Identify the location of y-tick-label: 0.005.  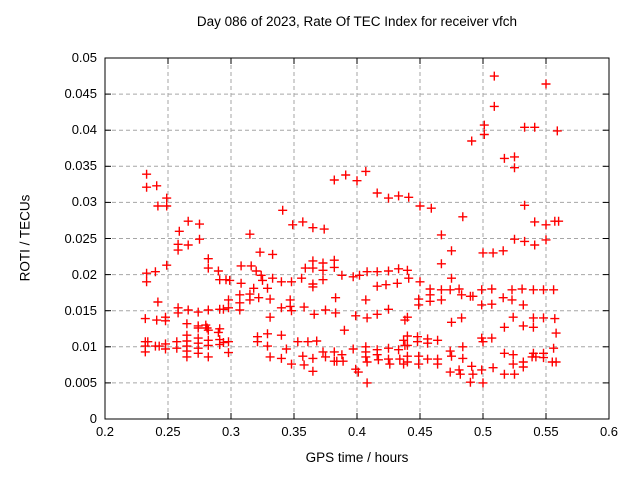
(80, 382).